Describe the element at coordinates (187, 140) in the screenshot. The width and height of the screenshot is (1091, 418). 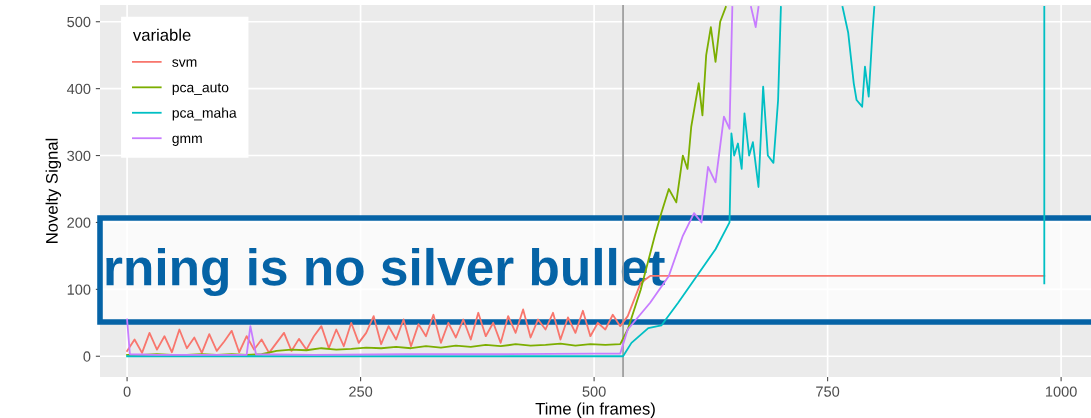
I see `legend-label: gmm` at that location.